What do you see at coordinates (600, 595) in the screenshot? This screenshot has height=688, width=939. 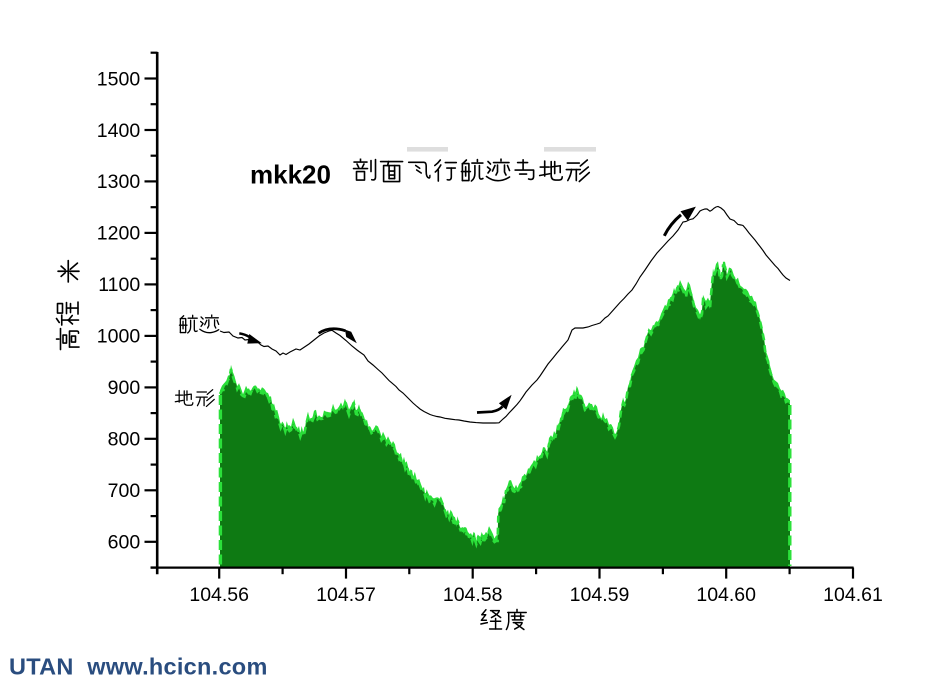 I see `svg-text: 104.59` at bounding box center [600, 595].